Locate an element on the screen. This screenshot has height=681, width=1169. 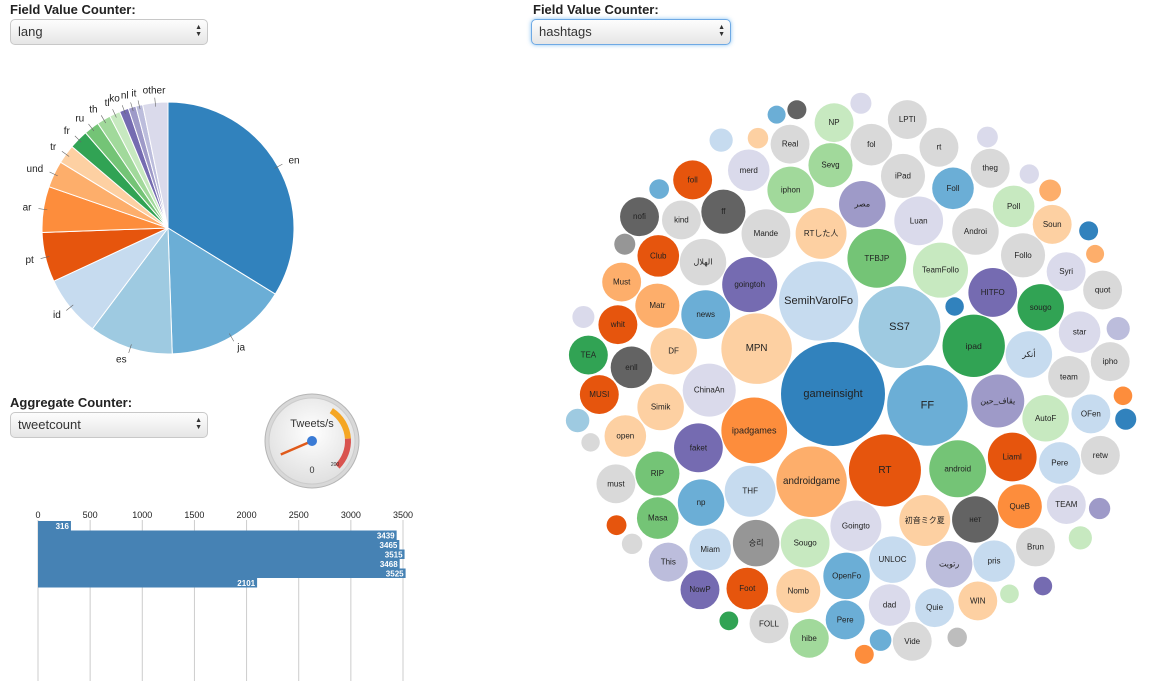
hashtag-bubble-label: nofi is located at coordinates (639, 216).